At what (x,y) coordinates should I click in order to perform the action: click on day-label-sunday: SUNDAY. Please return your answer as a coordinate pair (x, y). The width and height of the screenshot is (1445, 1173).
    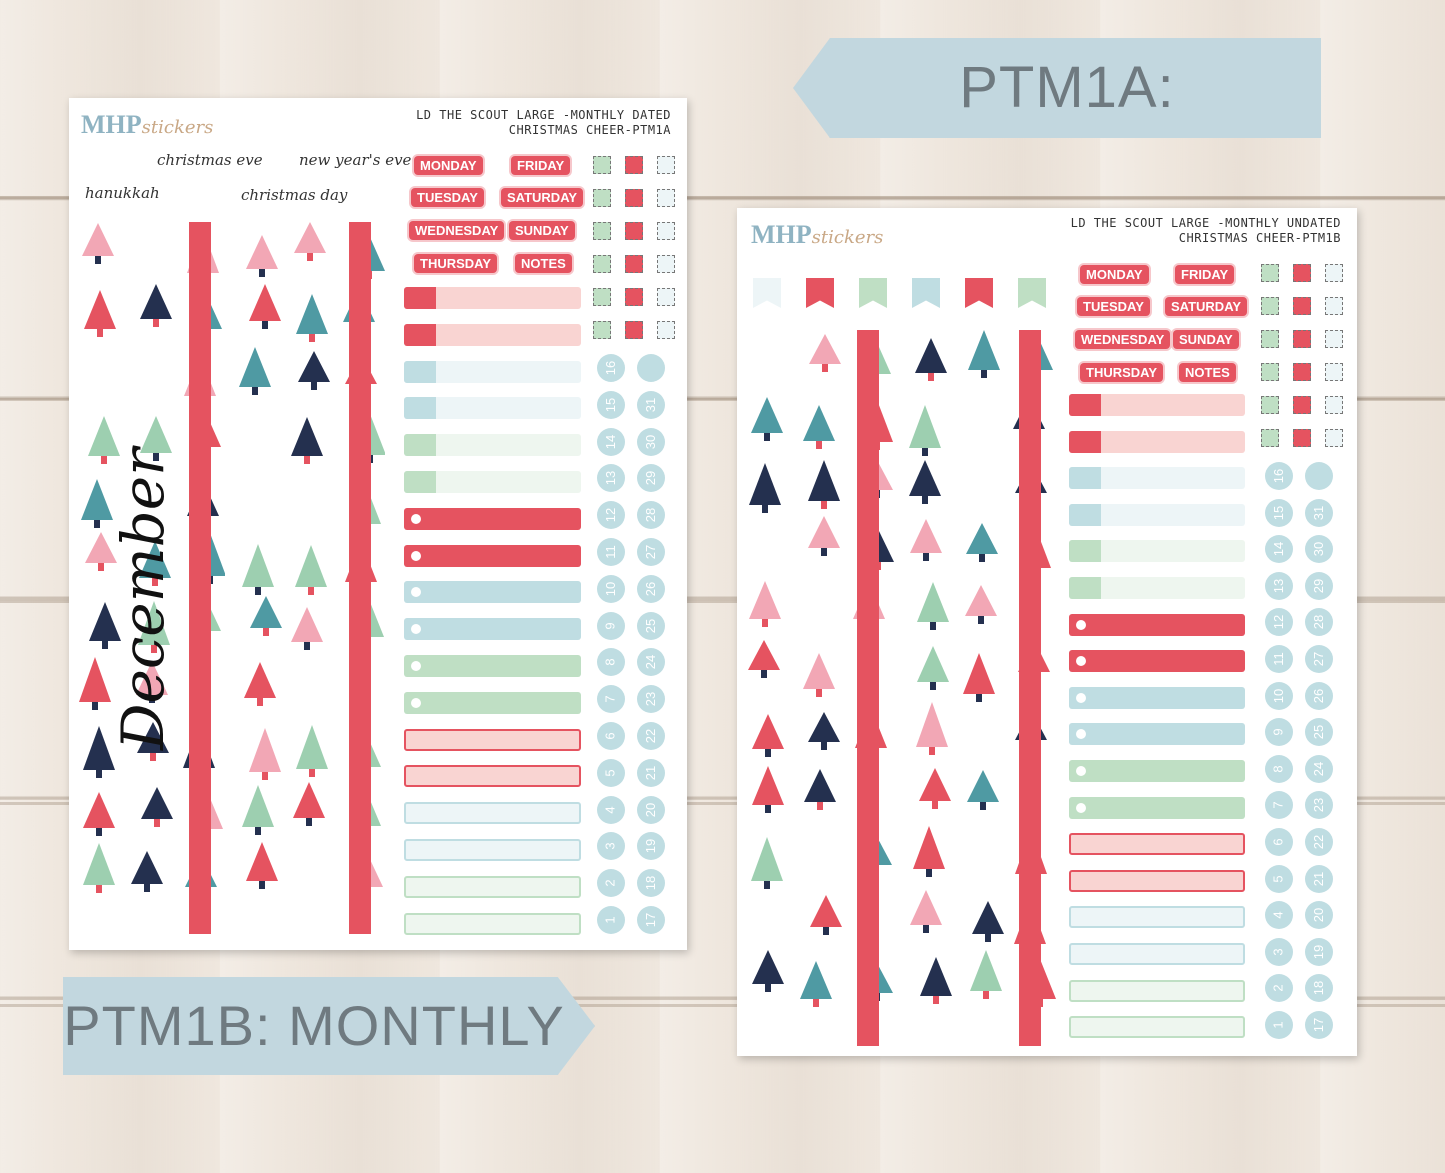
    Looking at the image, I should click on (1206, 339).